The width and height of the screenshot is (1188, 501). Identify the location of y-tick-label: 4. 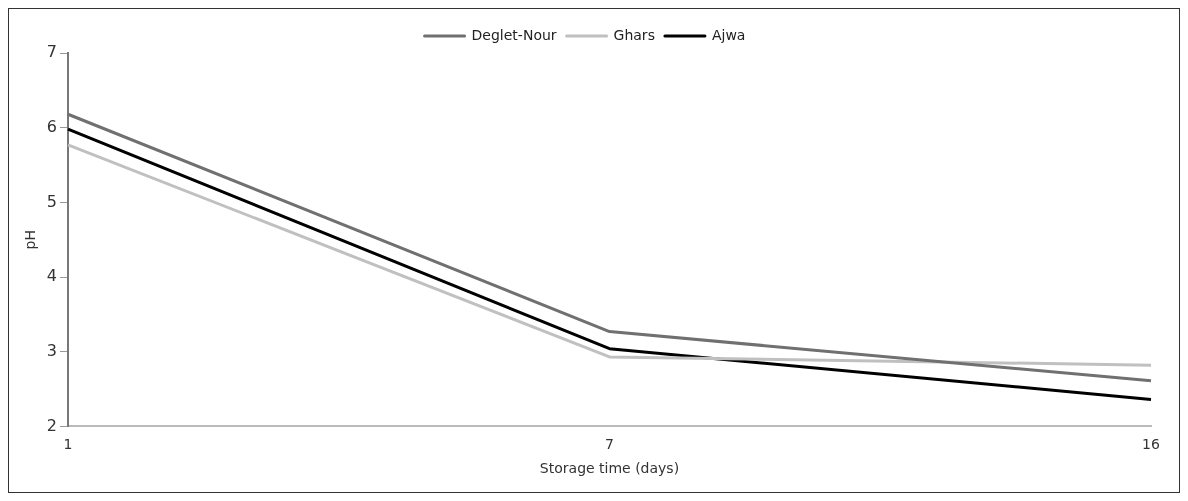
(51, 276).